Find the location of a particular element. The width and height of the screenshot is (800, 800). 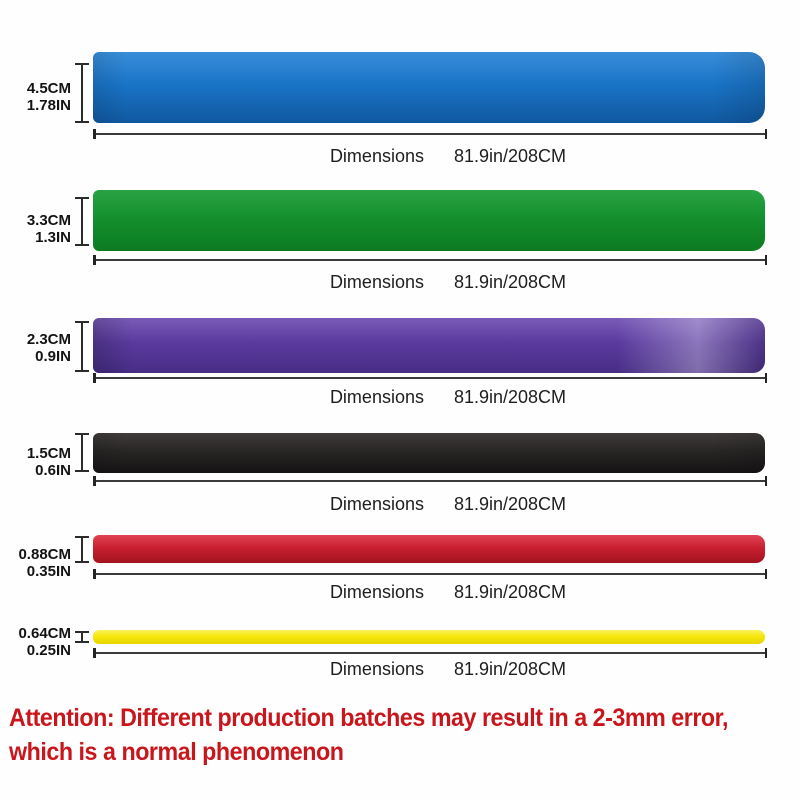

resistance-band-green is located at coordinates (429, 220).